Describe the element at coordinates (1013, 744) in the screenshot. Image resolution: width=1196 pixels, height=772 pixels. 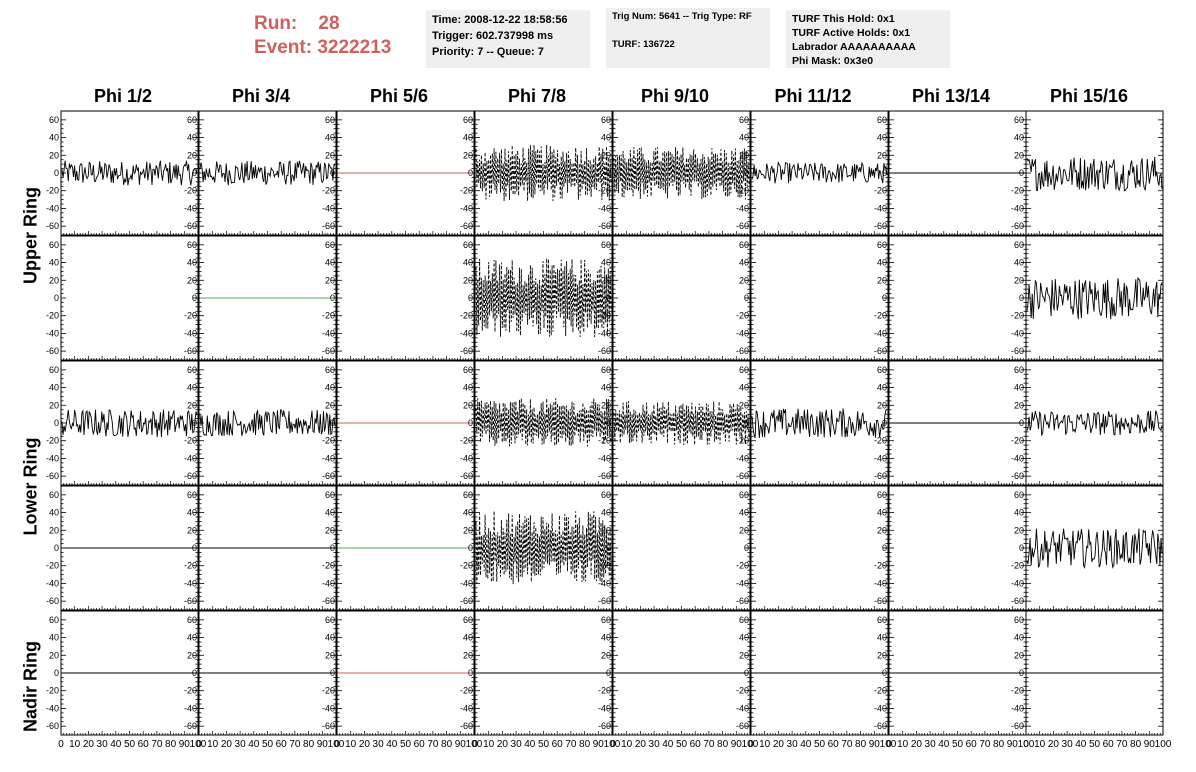
I see `x-tick-label: 90` at that location.